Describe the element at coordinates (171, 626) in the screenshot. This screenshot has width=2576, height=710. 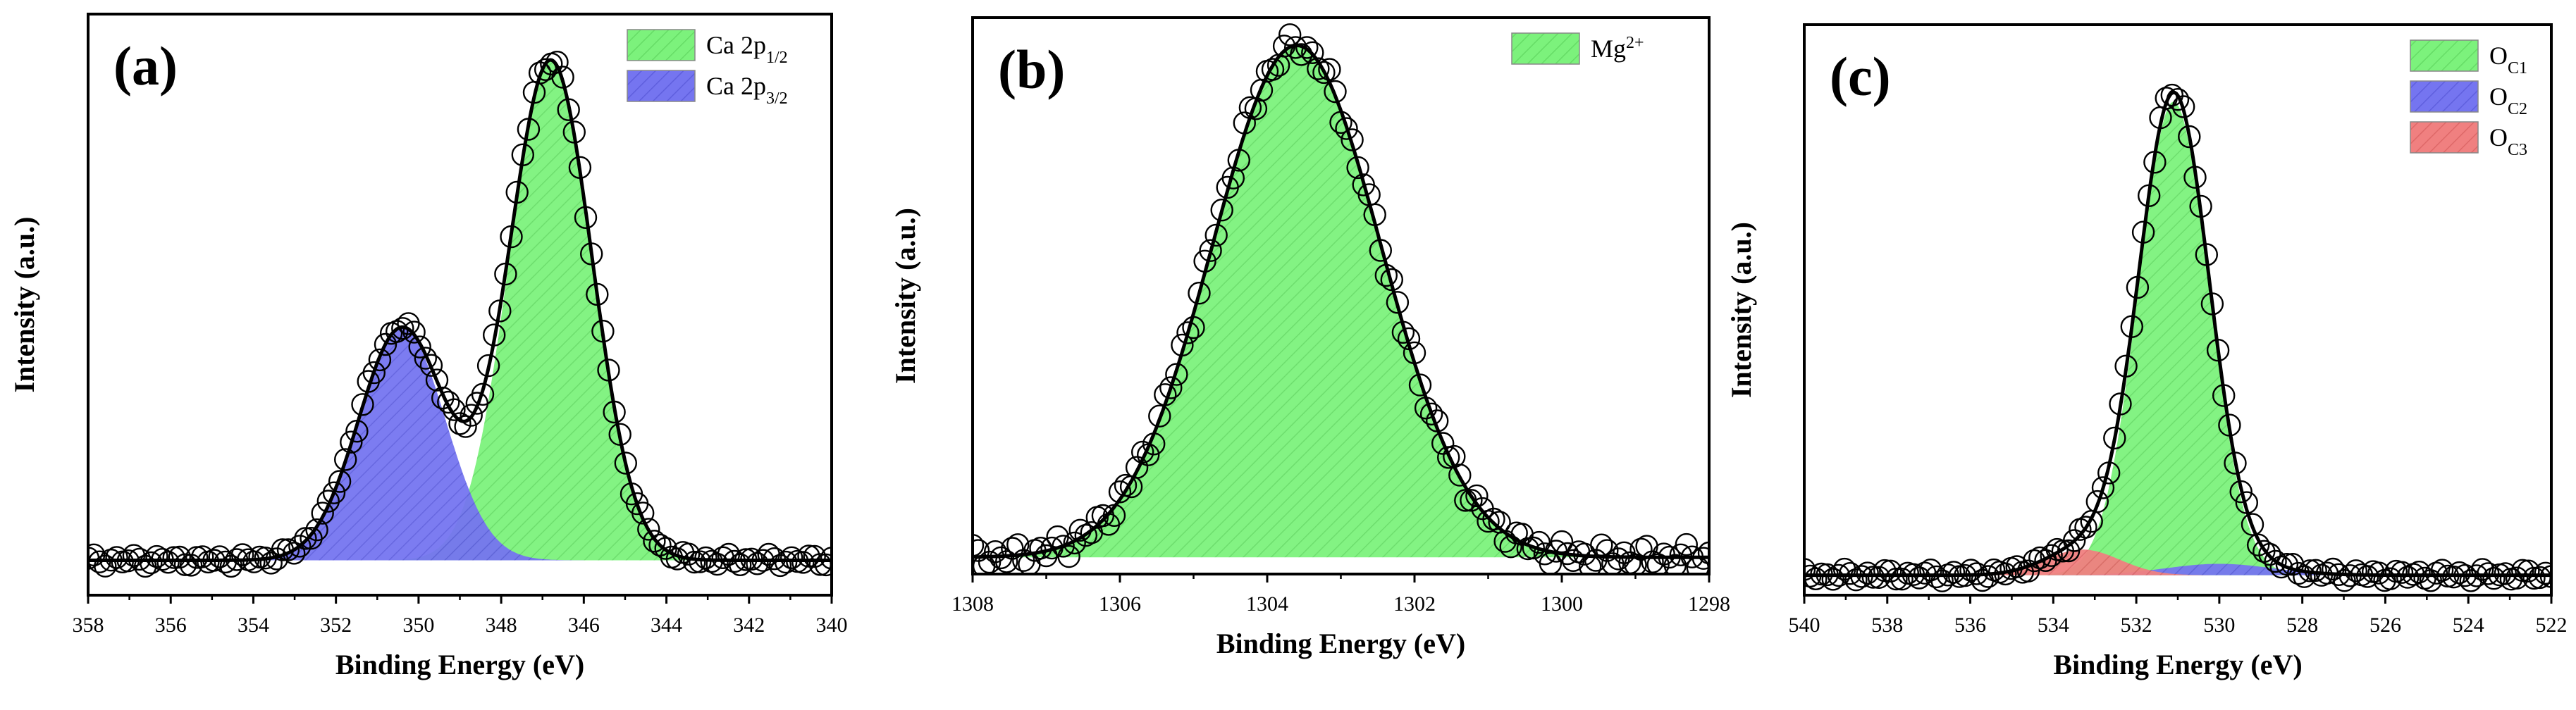
I see `x-tick-label: 356` at that location.